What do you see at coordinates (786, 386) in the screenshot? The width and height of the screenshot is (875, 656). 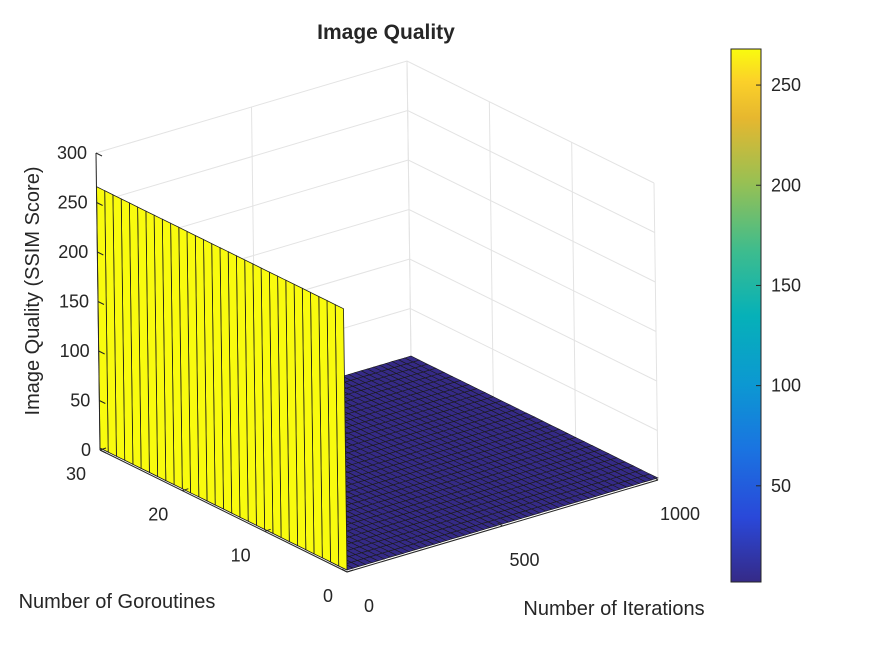 I see `colorbar-tick-label: 100` at bounding box center [786, 386].